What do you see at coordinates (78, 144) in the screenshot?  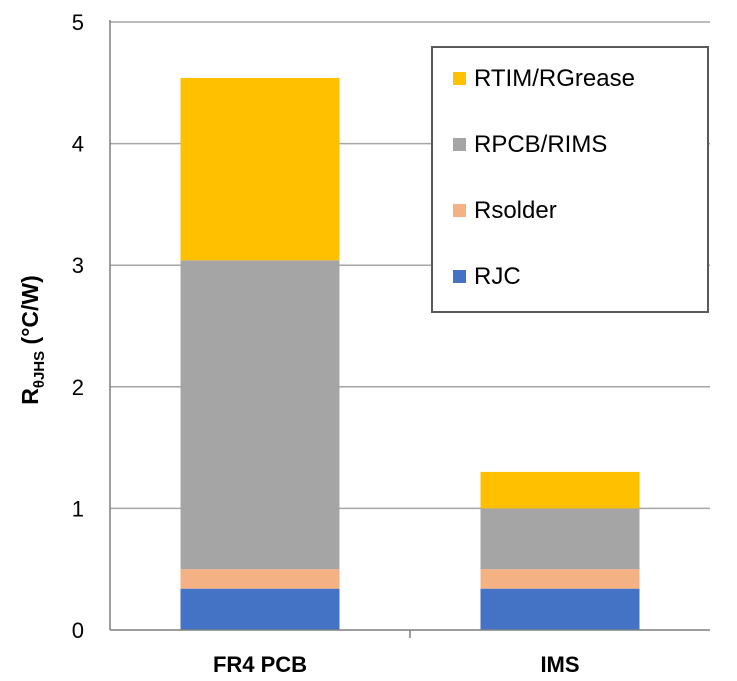 I see `y-tick-label: 4` at bounding box center [78, 144].